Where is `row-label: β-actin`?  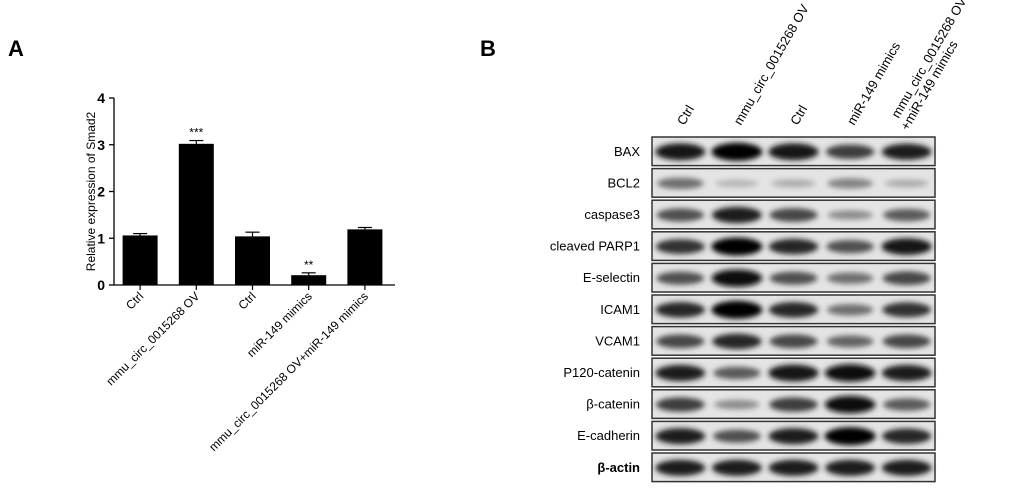 row-label: β-actin is located at coordinates (618, 467).